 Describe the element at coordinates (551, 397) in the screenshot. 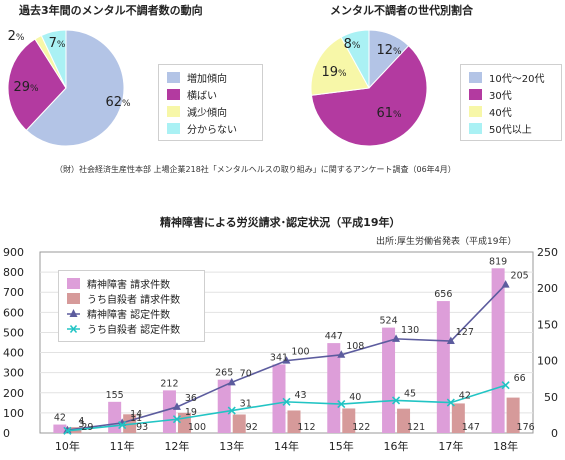

I see `y-right-tick-label: 50` at that location.